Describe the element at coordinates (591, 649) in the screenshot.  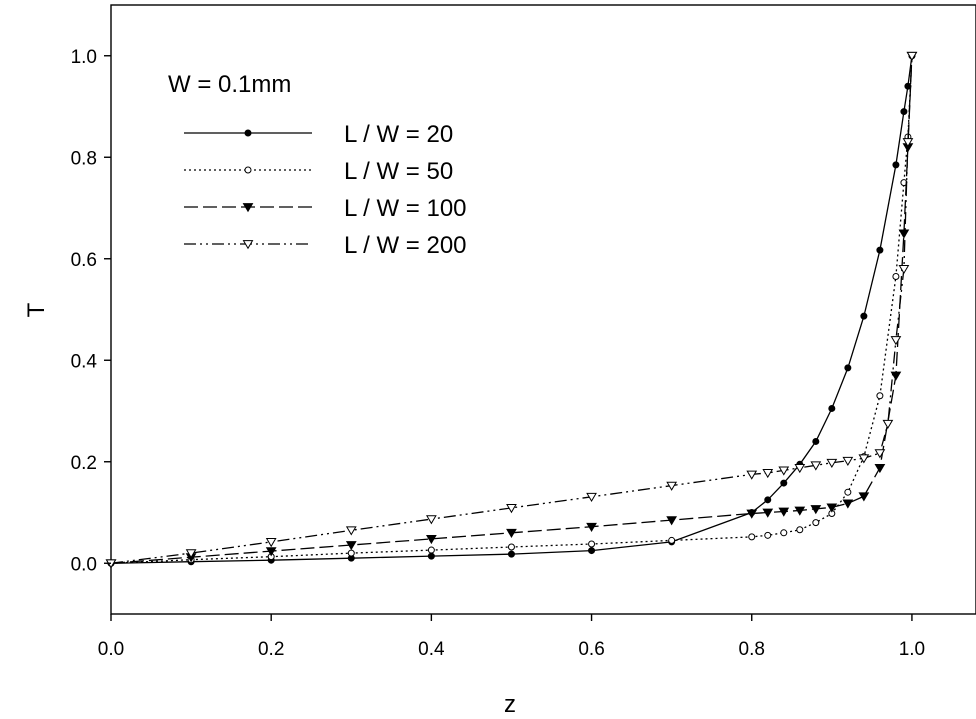
I see `x-tick-label: 0.6` at that location.